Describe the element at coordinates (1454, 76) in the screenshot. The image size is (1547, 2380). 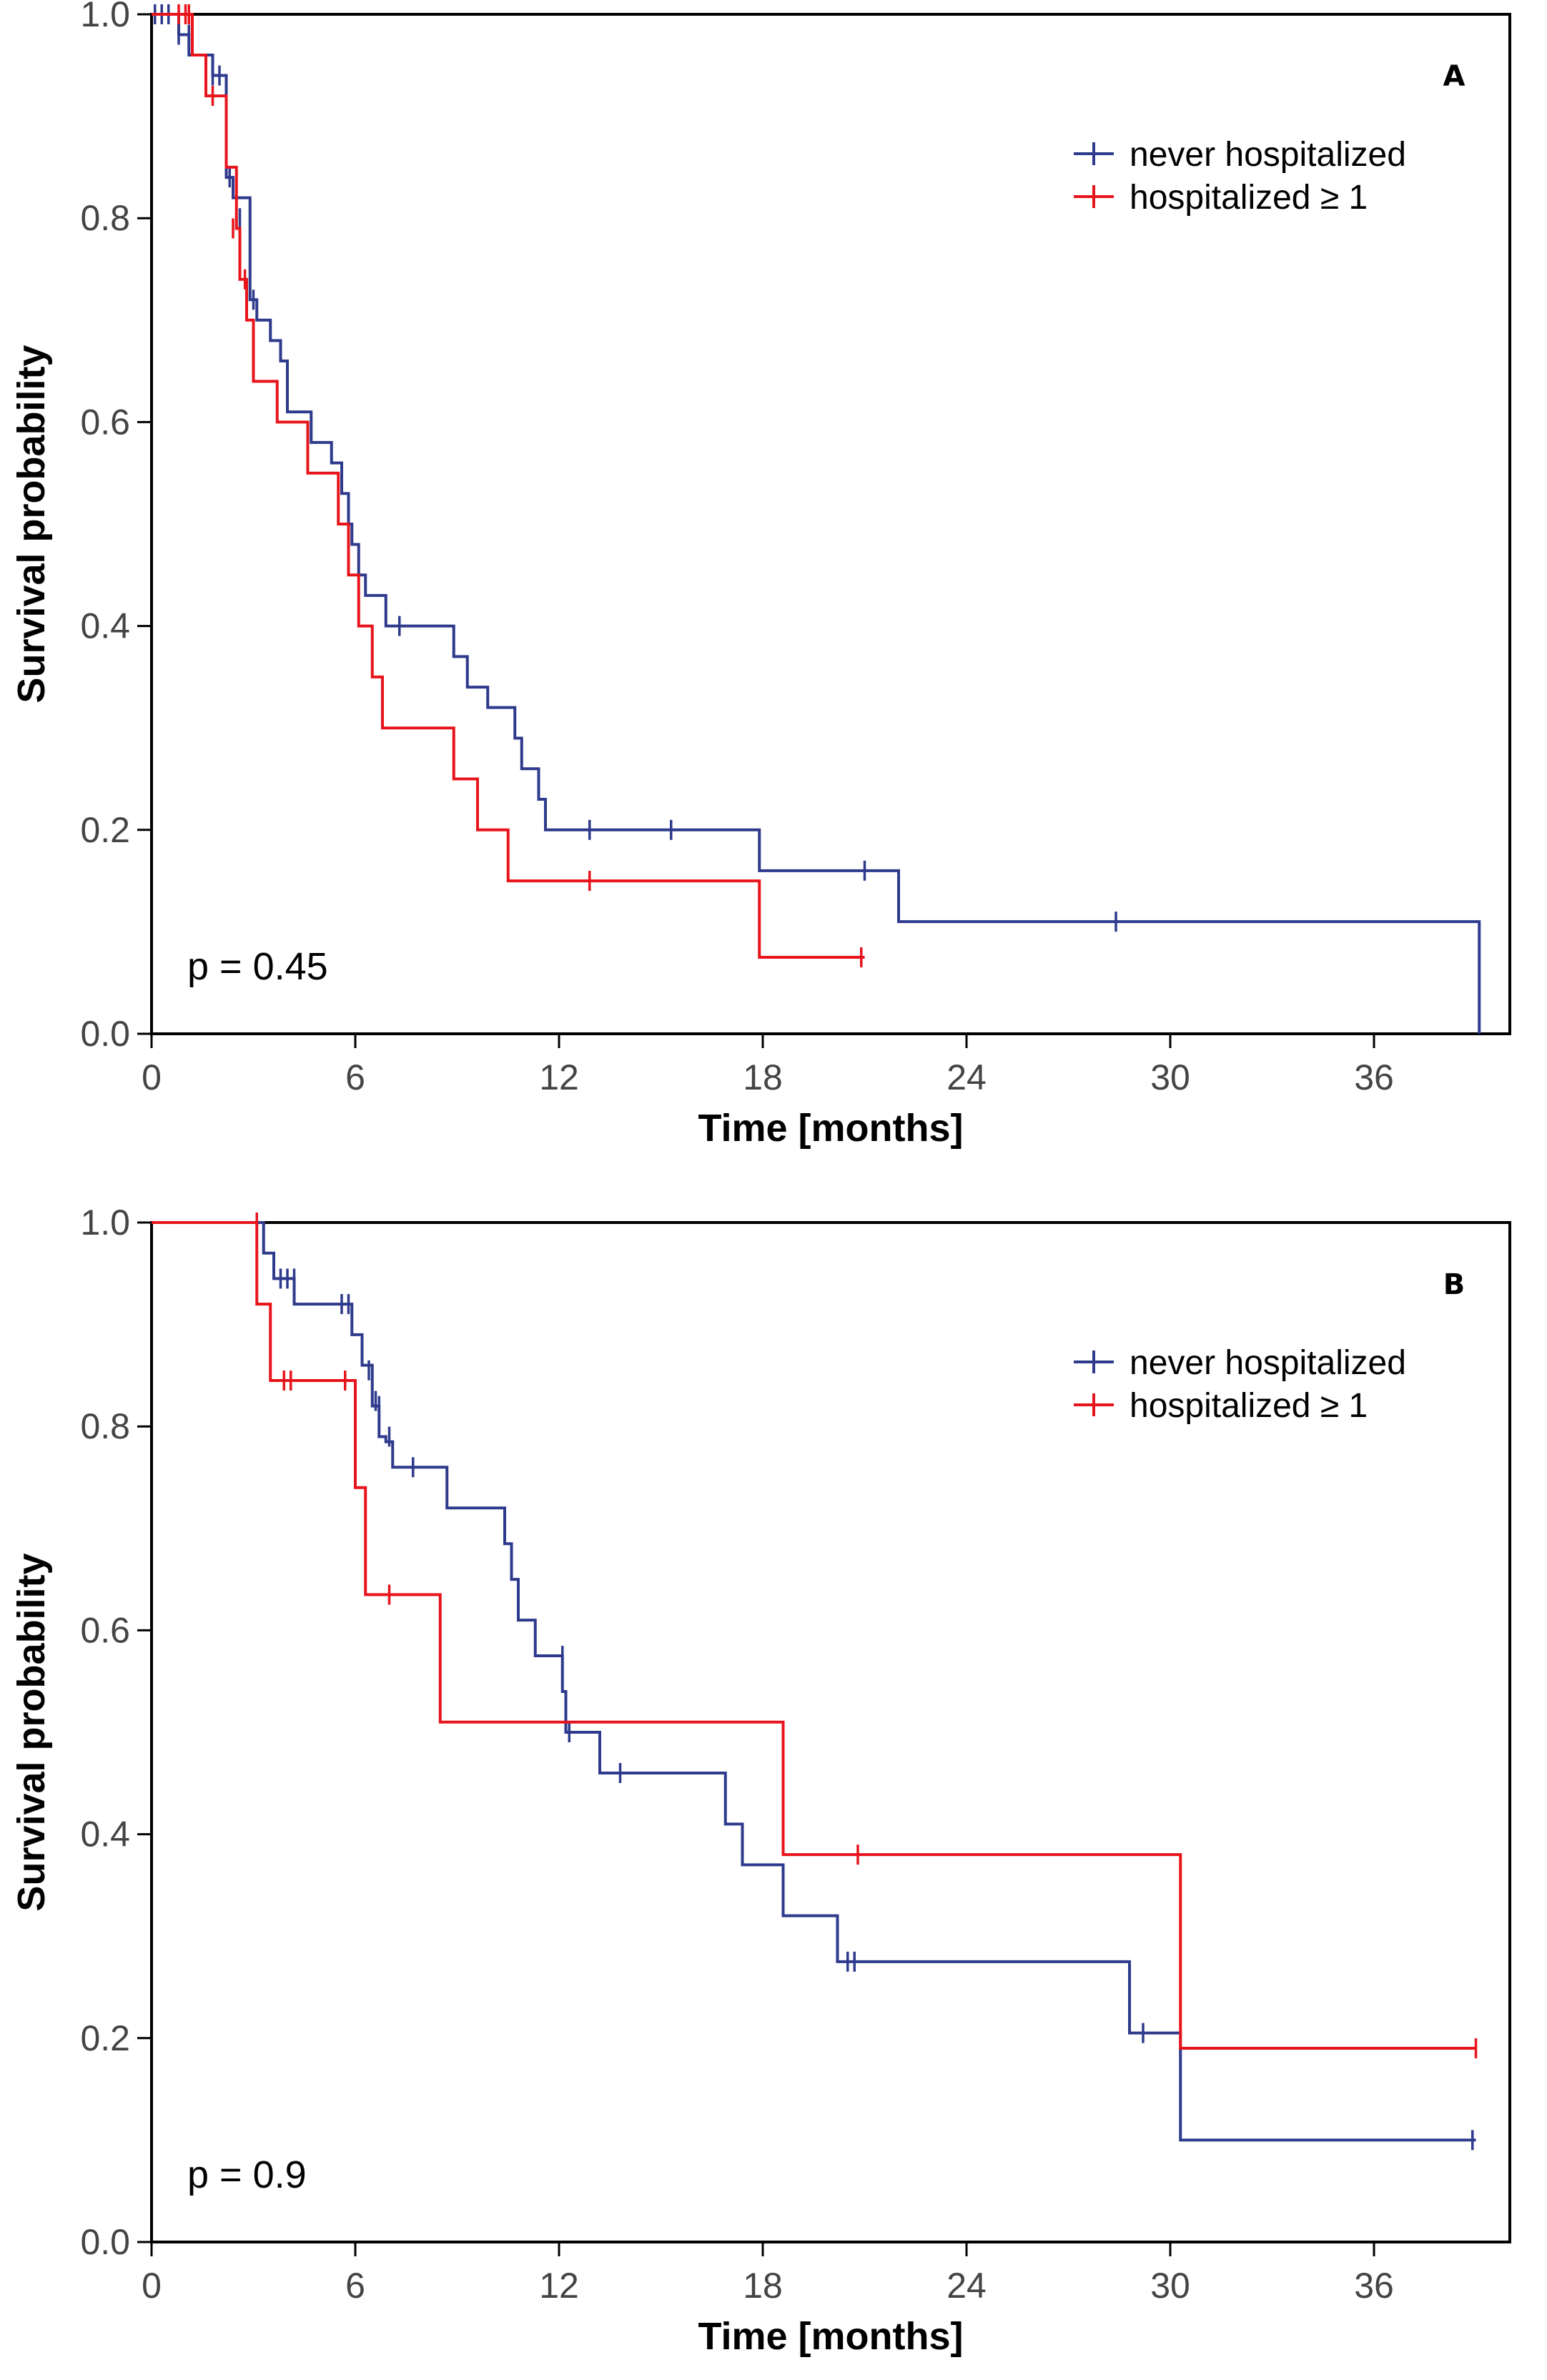
I see `panel-letter: A` at that location.